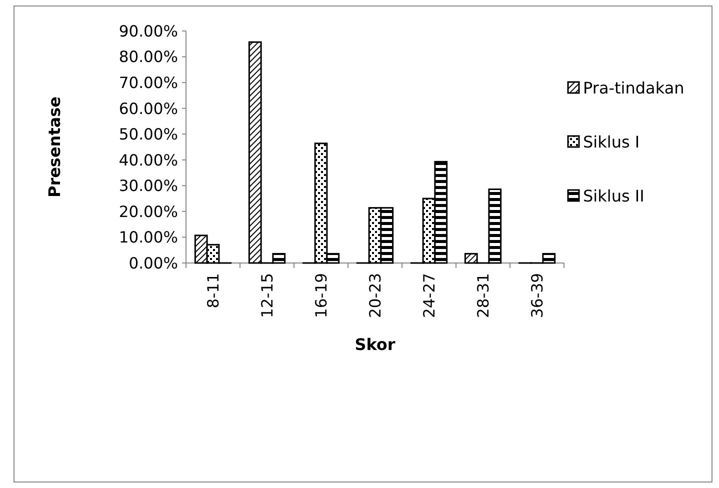 The height and width of the screenshot is (488, 719). Describe the element at coordinates (483, 295) in the screenshot. I see `x-tick-label: 28-31` at that location.